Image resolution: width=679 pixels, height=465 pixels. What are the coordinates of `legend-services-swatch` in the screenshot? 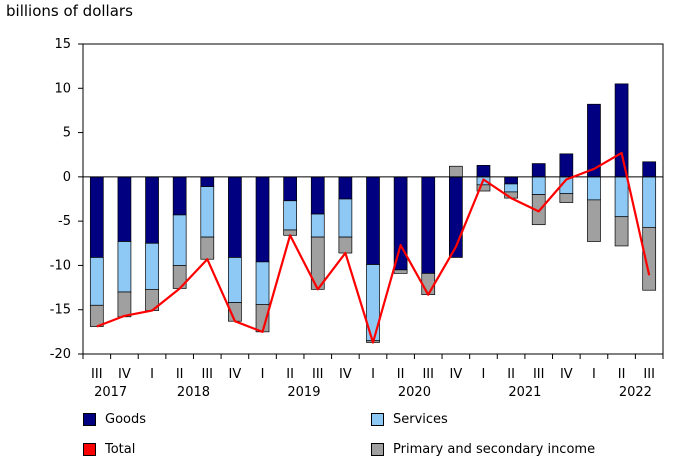 It's located at (377, 419).